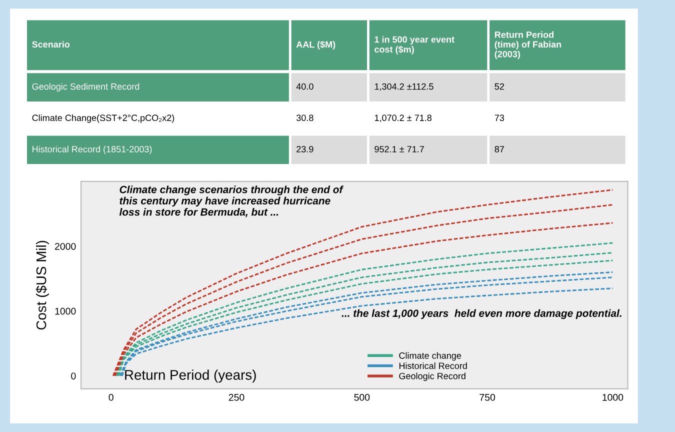 The width and height of the screenshot is (675, 432). I want to click on text: Return Period (time) of Fabian (2003), so click(528, 45).